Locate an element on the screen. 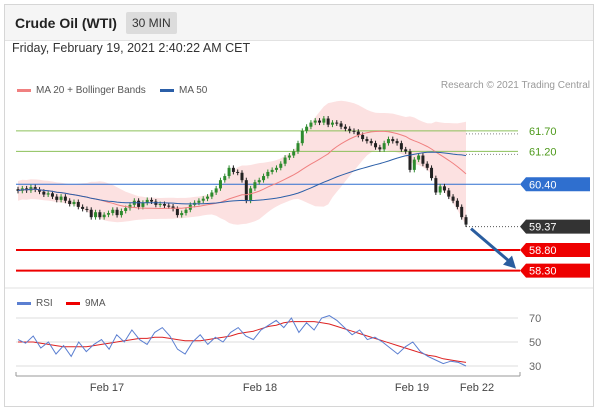  support-label-4: 58.80 is located at coordinates (543, 251).